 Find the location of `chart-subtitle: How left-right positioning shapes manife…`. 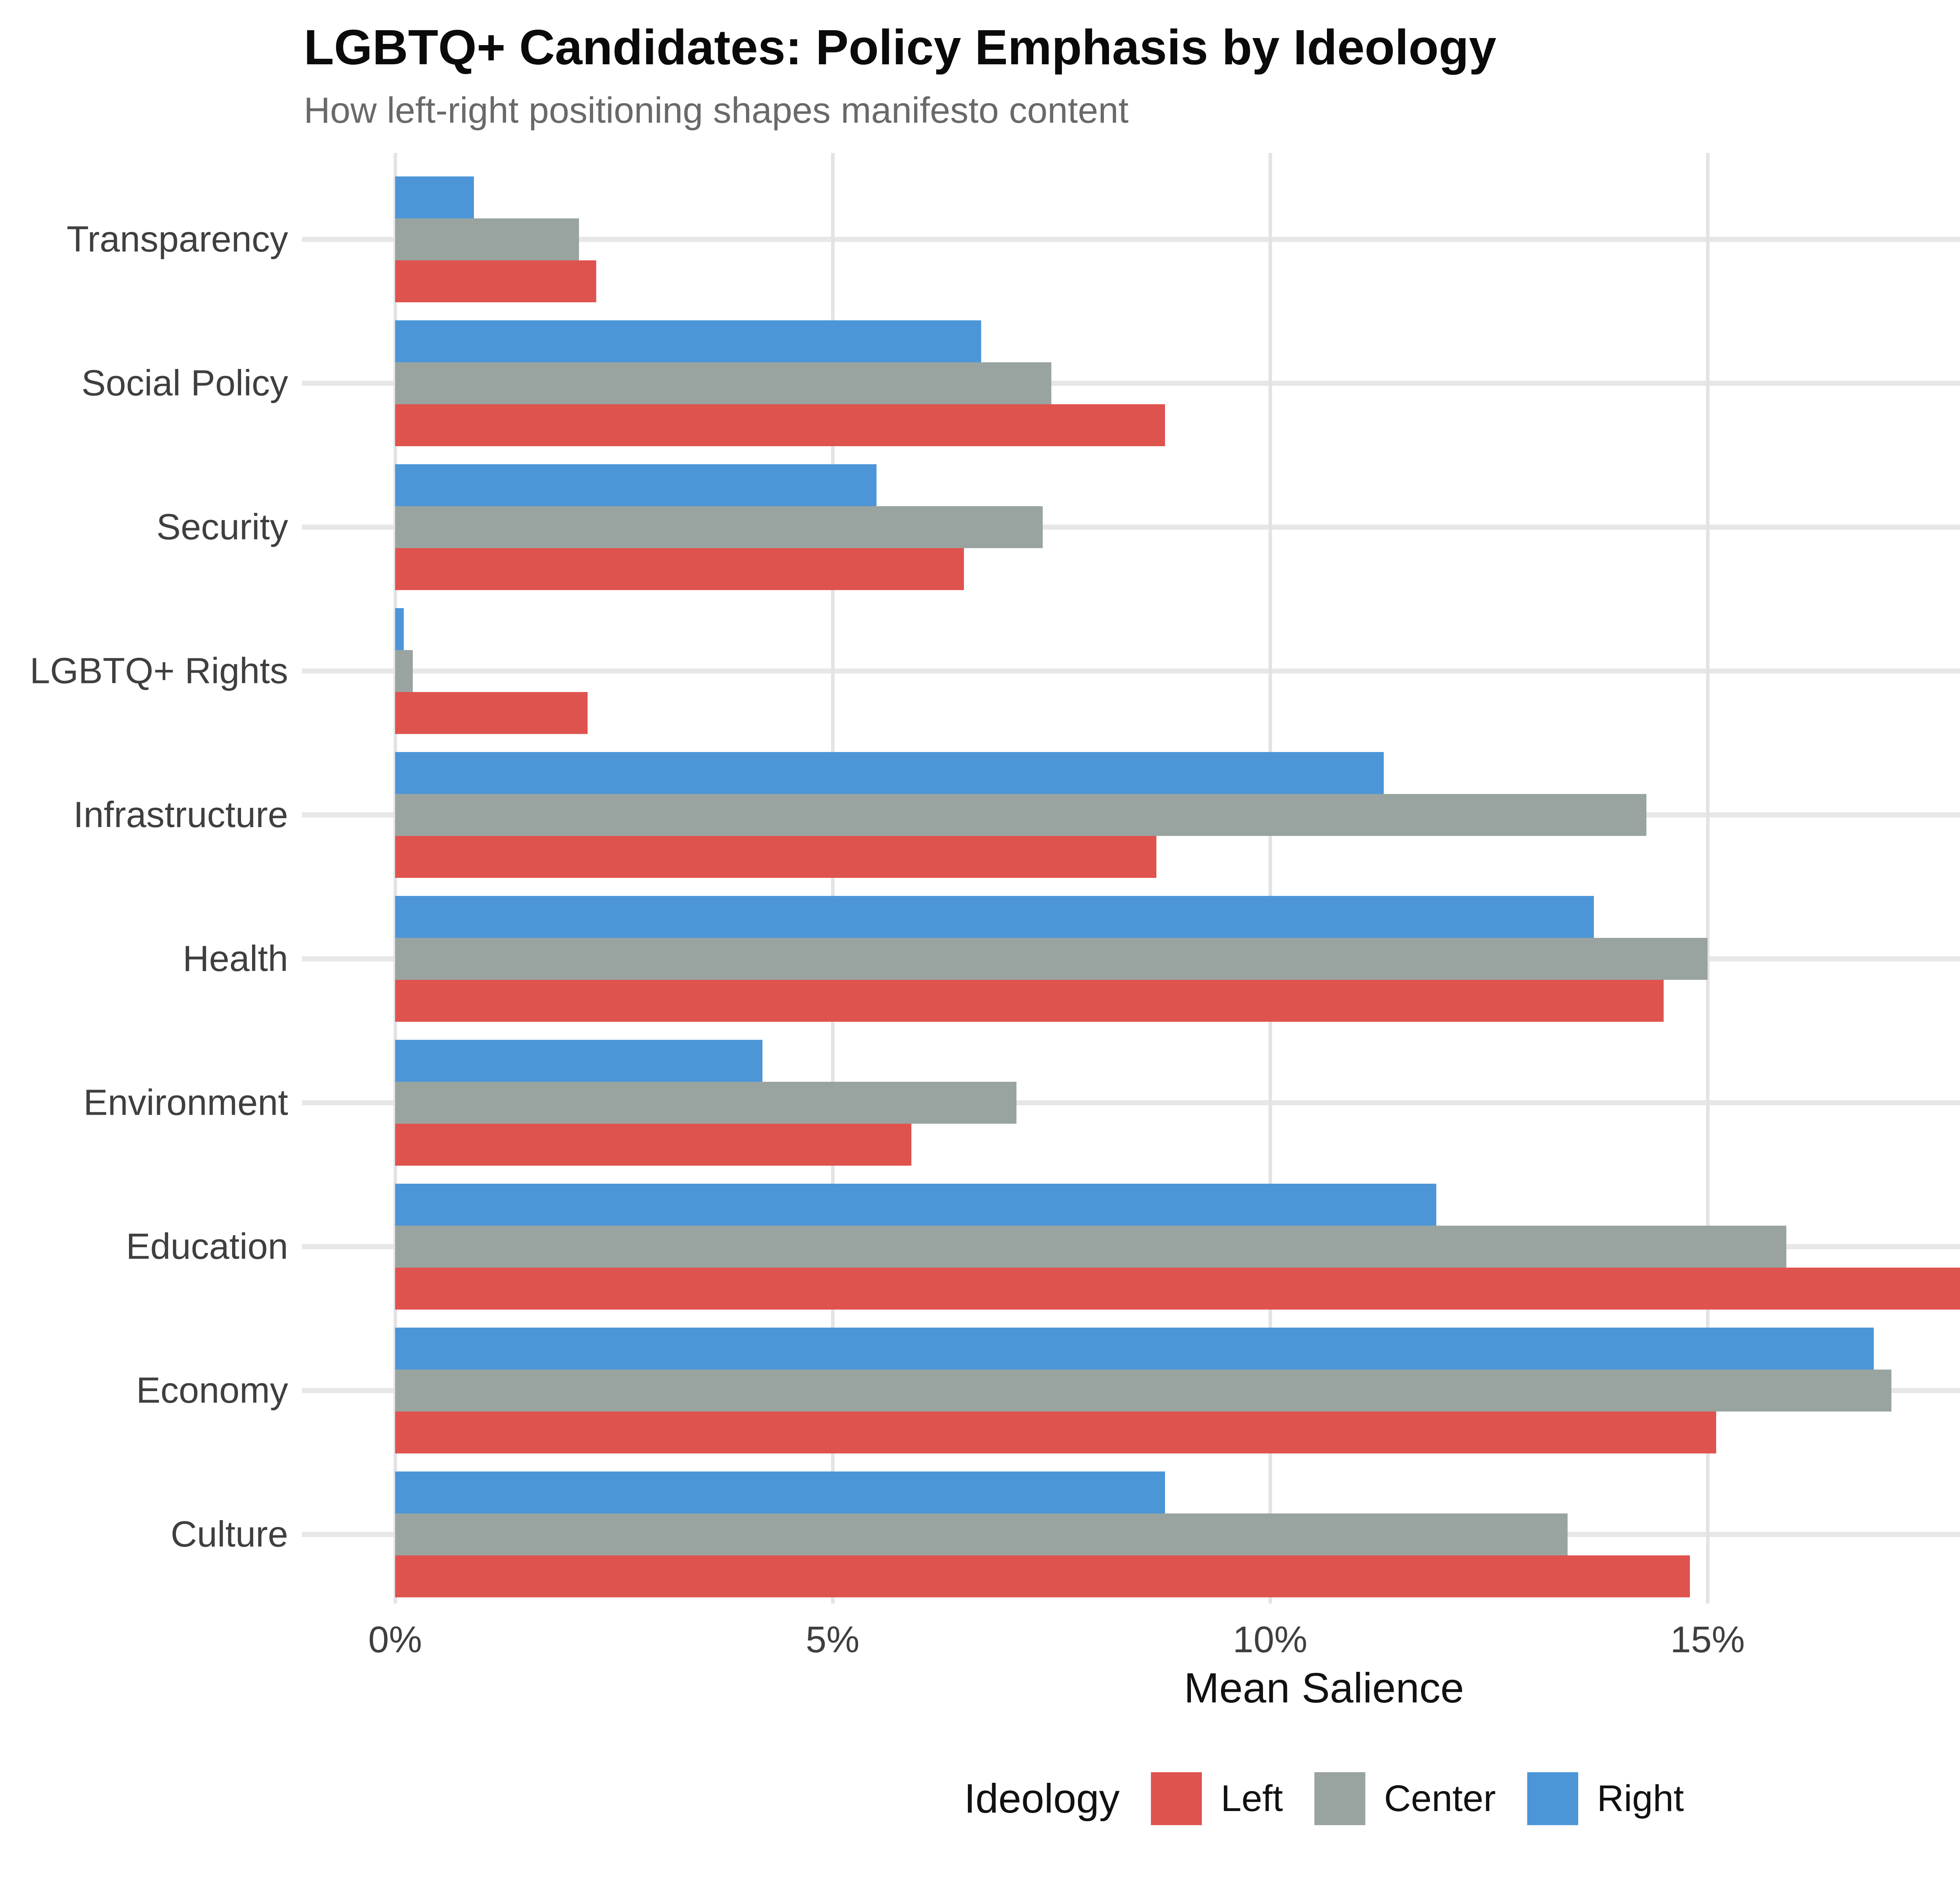

chart-subtitle: How left-right positioning shapes manife… is located at coordinates (716, 110).